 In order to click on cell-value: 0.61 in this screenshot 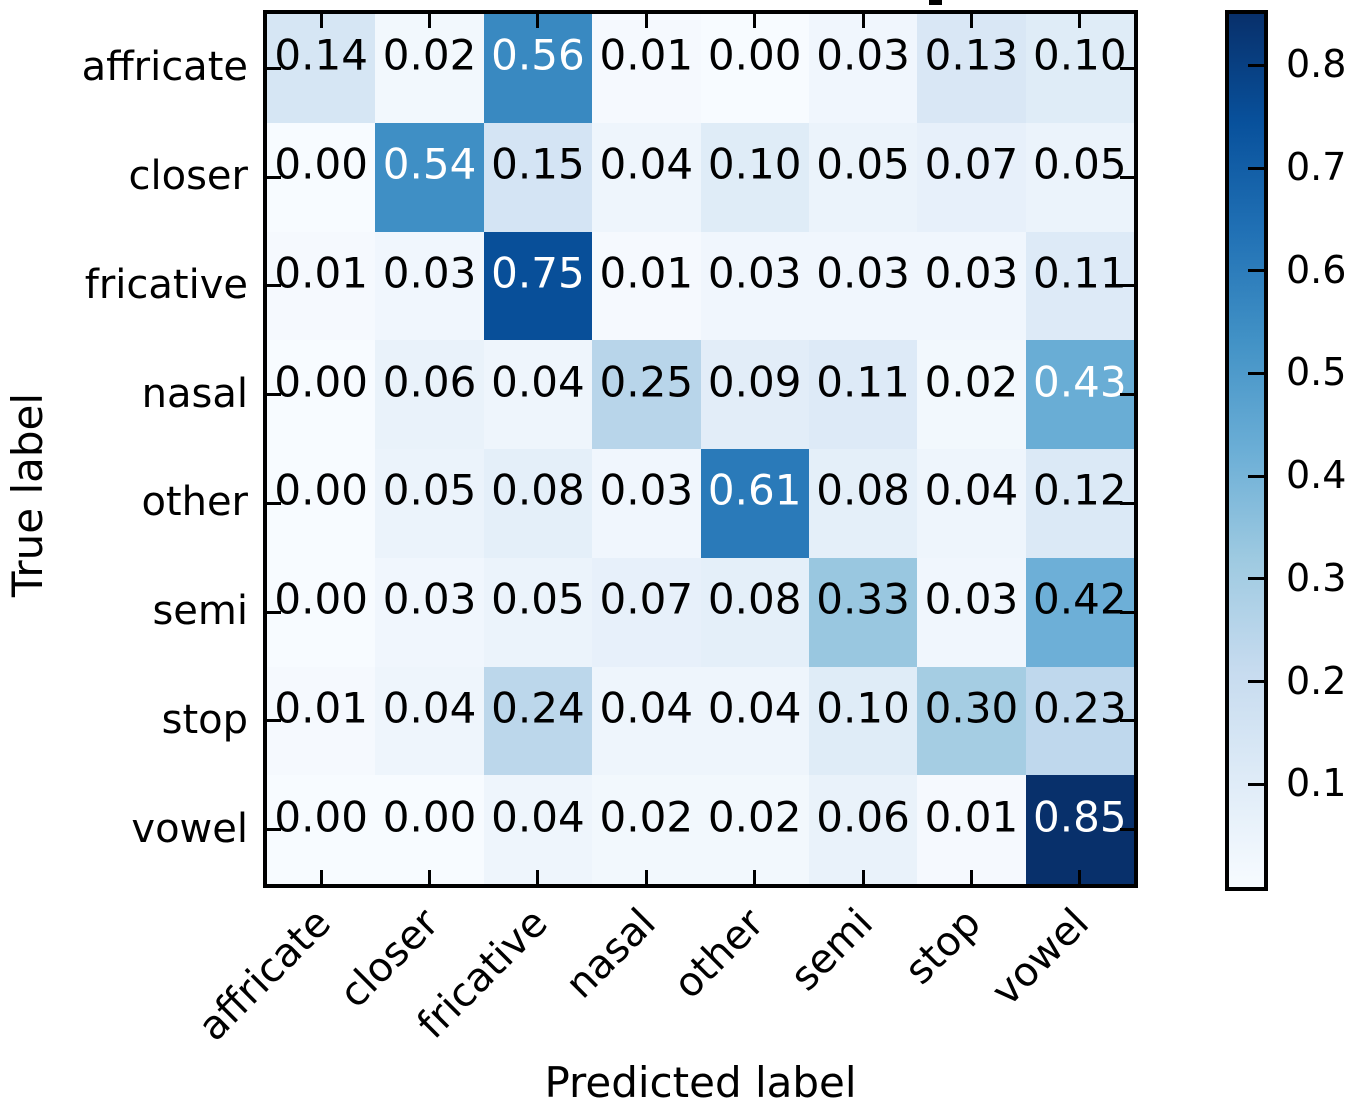, I will do `click(754, 490)`.